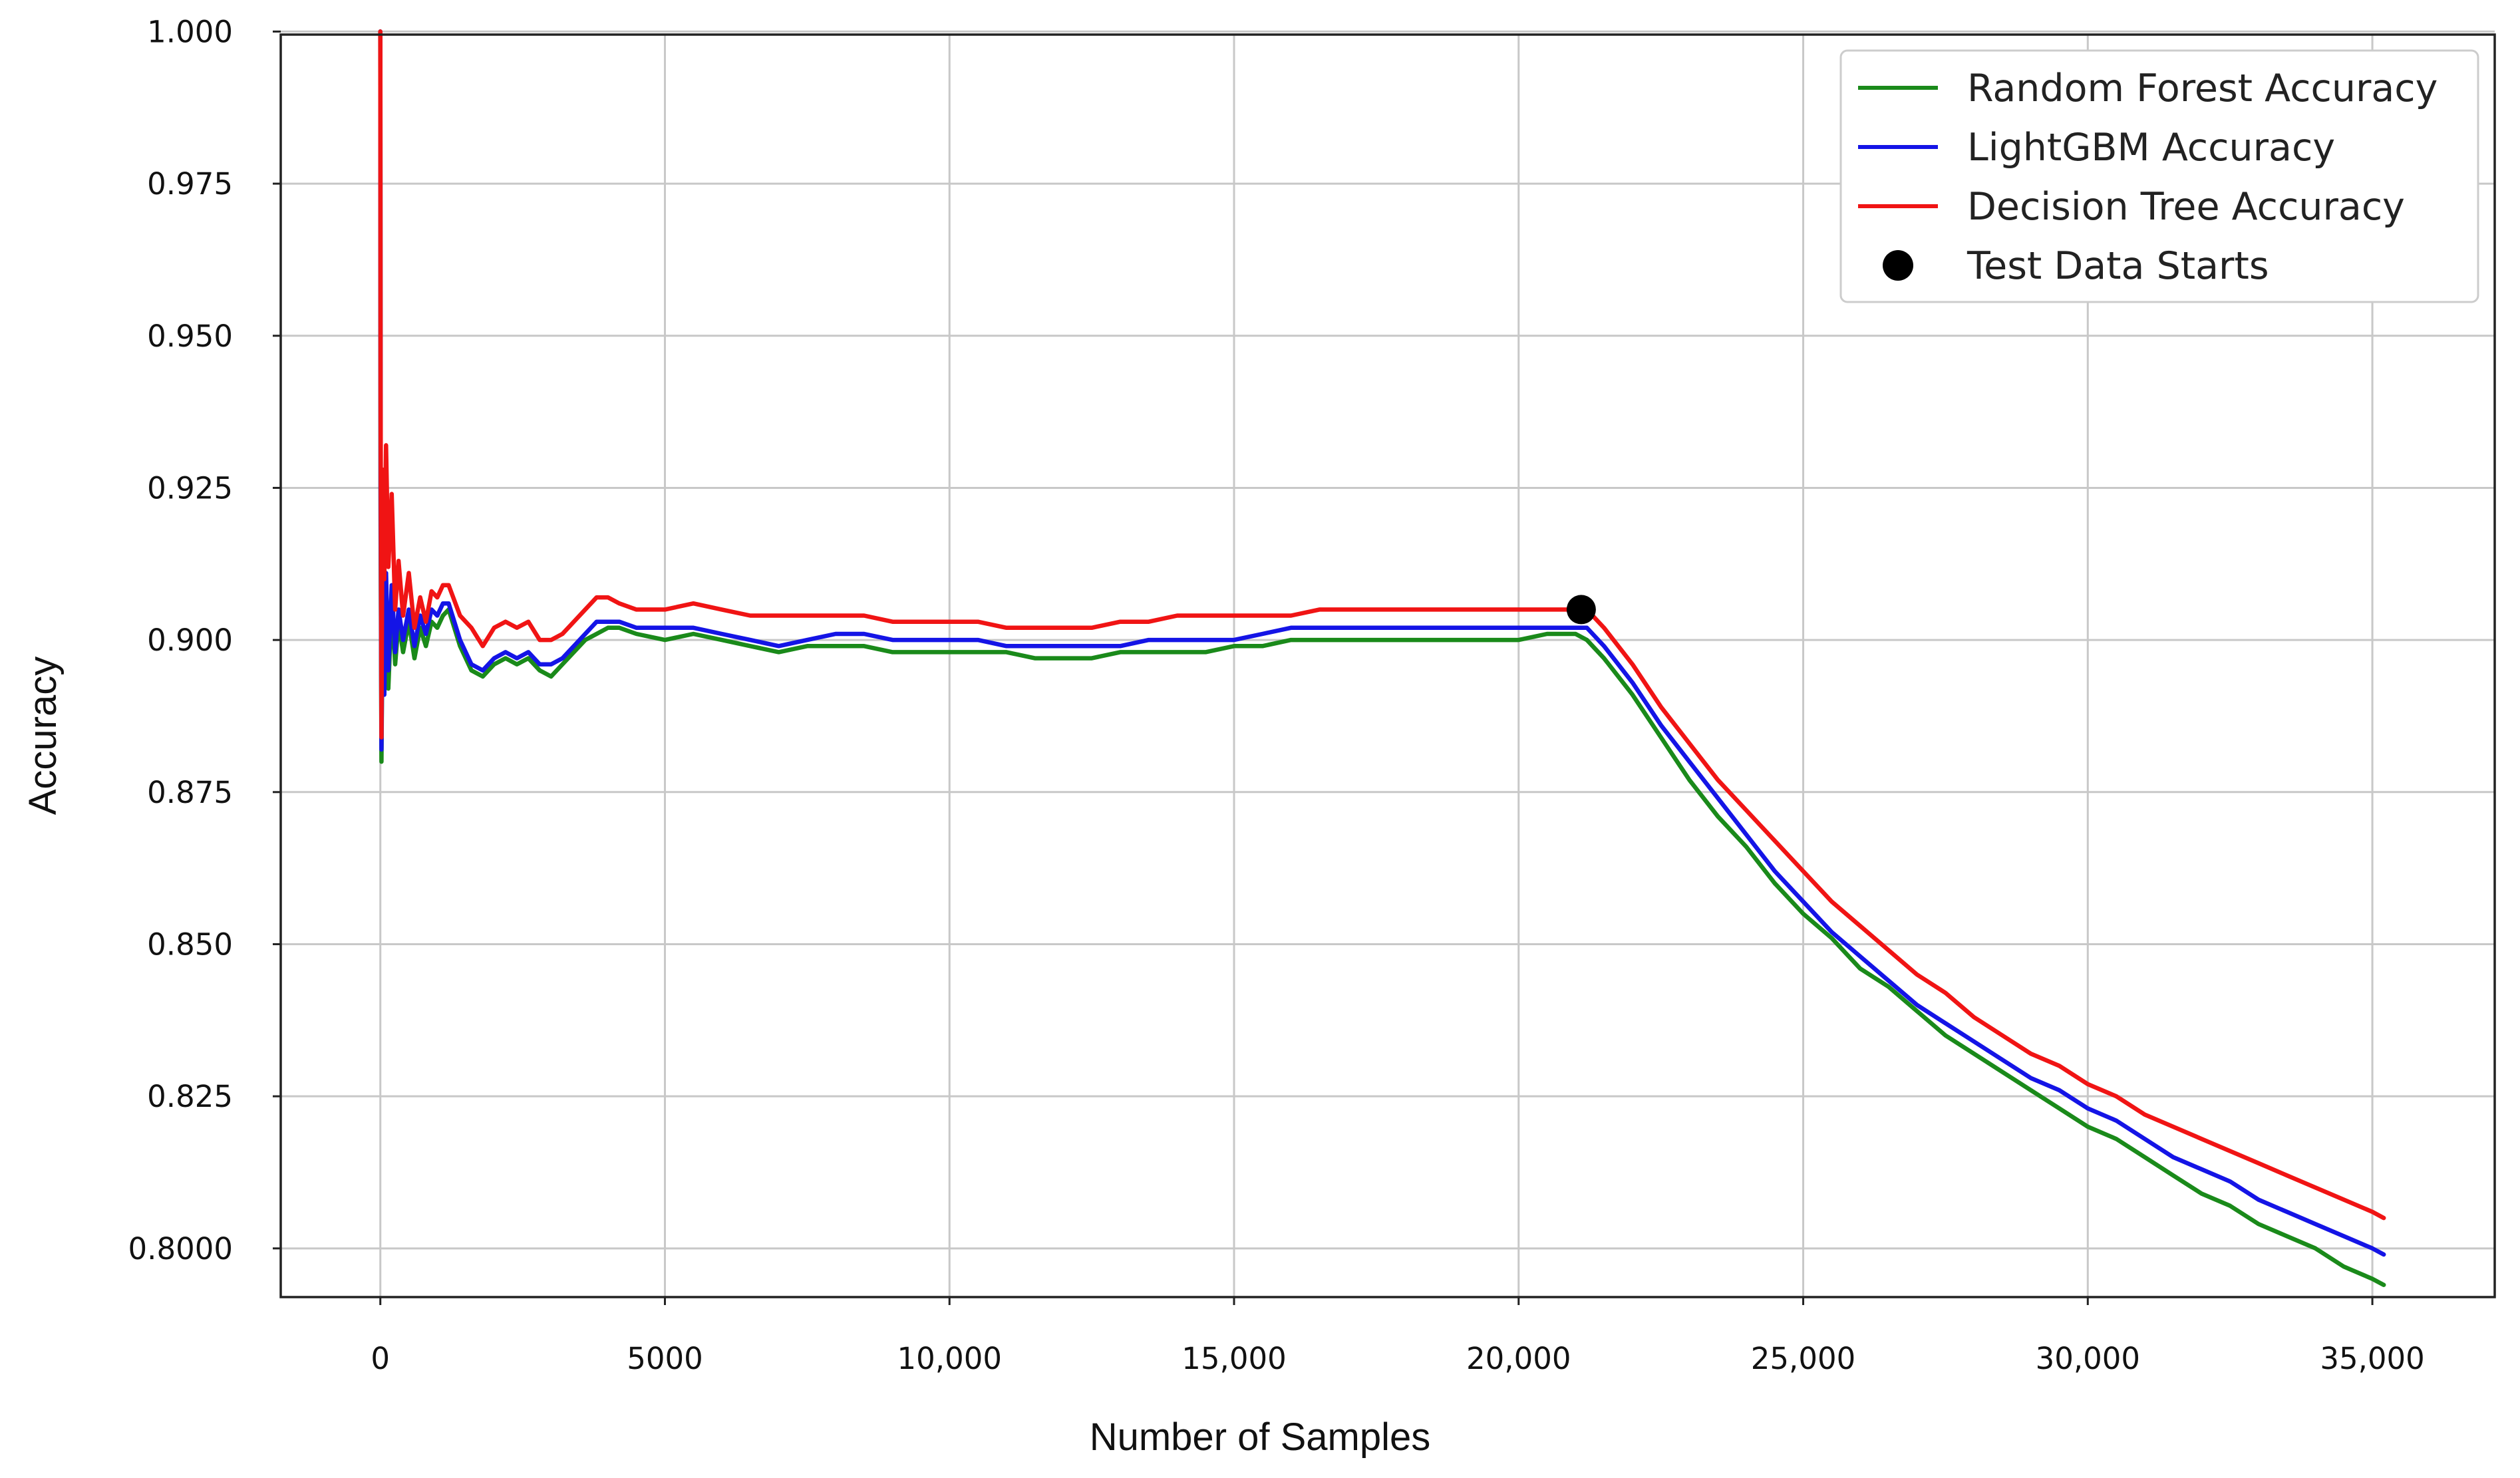 The height and width of the screenshot is (1478, 2520). I want to click on y-tick-label: 0.875, so click(190, 792).